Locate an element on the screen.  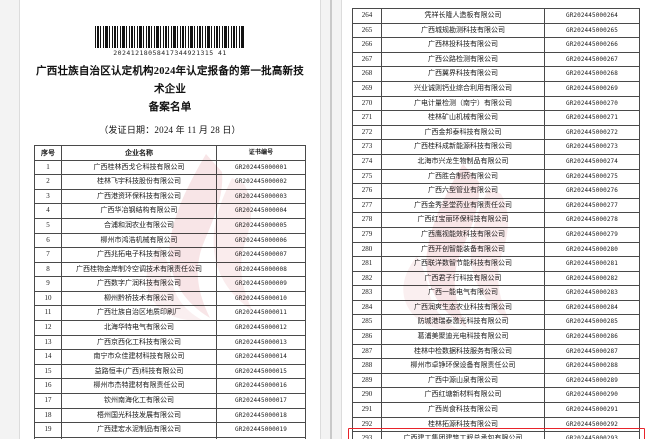
certificate-number-cell: GR202445000268 is located at coordinates (592, 74).